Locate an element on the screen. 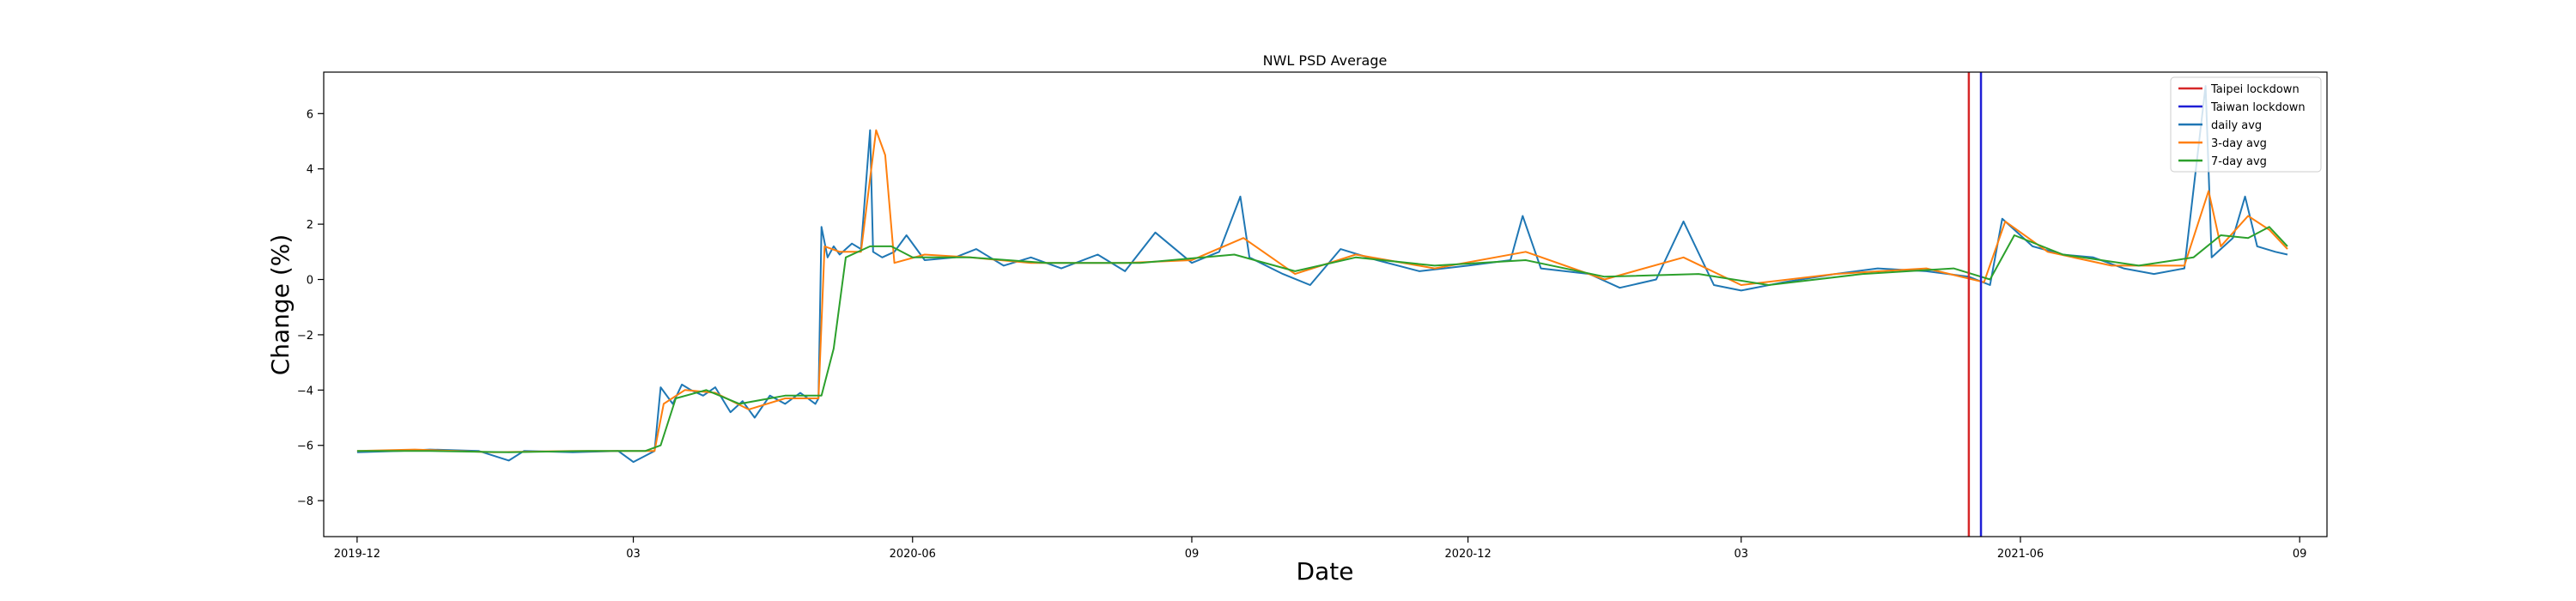 This screenshot has width=2576, height=601. x-tick-label: 2020-06 is located at coordinates (913, 554).